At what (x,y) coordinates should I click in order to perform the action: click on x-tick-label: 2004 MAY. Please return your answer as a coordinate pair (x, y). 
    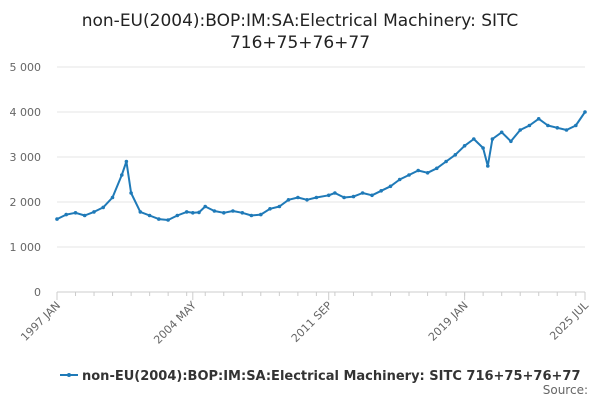
    Looking at the image, I should click on (175, 323).